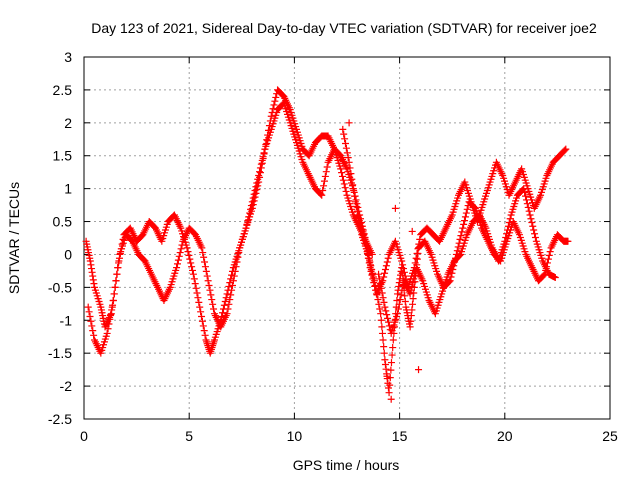  What do you see at coordinates (505, 436) in the screenshot?
I see `x-tick-label: 20` at bounding box center [505, 436].